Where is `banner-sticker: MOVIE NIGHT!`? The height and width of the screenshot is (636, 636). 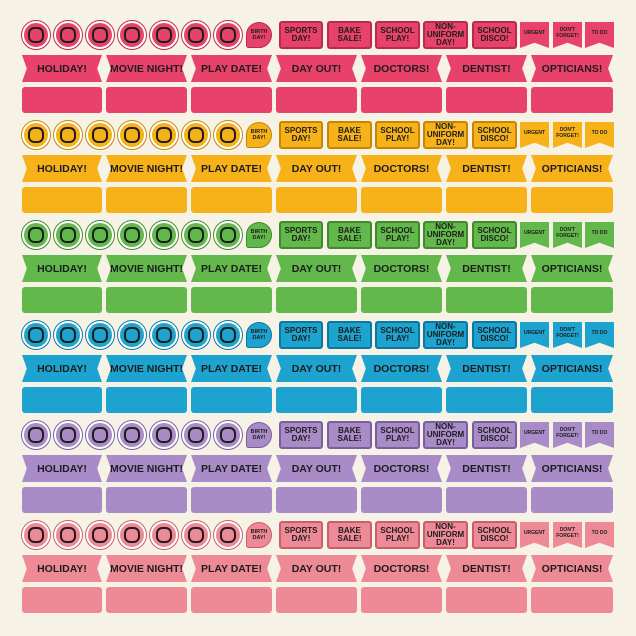
banner-sticker: MOVIE NIGHT! is located at coordinates (146, 568).